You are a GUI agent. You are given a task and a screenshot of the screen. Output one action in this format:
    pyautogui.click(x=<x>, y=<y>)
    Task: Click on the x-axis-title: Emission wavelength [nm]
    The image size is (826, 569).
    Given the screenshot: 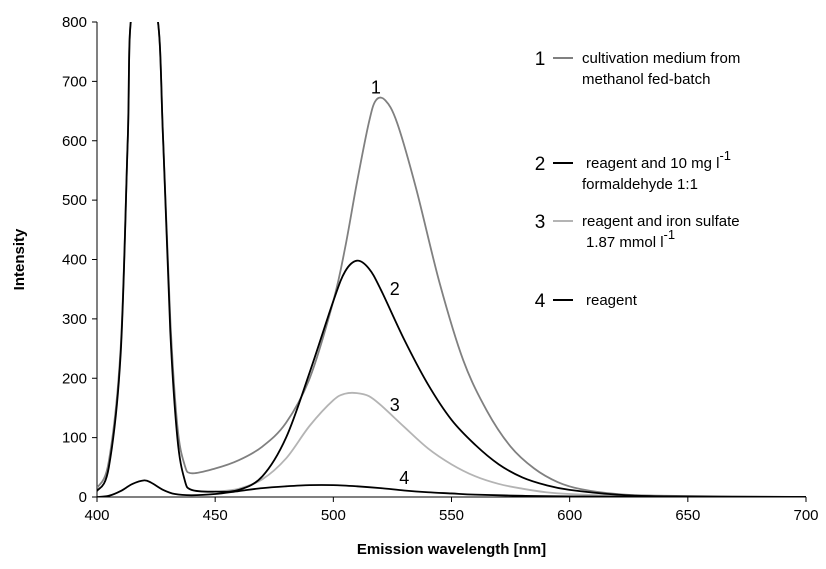 What is the action you would take?
    pyautogui.click(x=451, y=549)
    